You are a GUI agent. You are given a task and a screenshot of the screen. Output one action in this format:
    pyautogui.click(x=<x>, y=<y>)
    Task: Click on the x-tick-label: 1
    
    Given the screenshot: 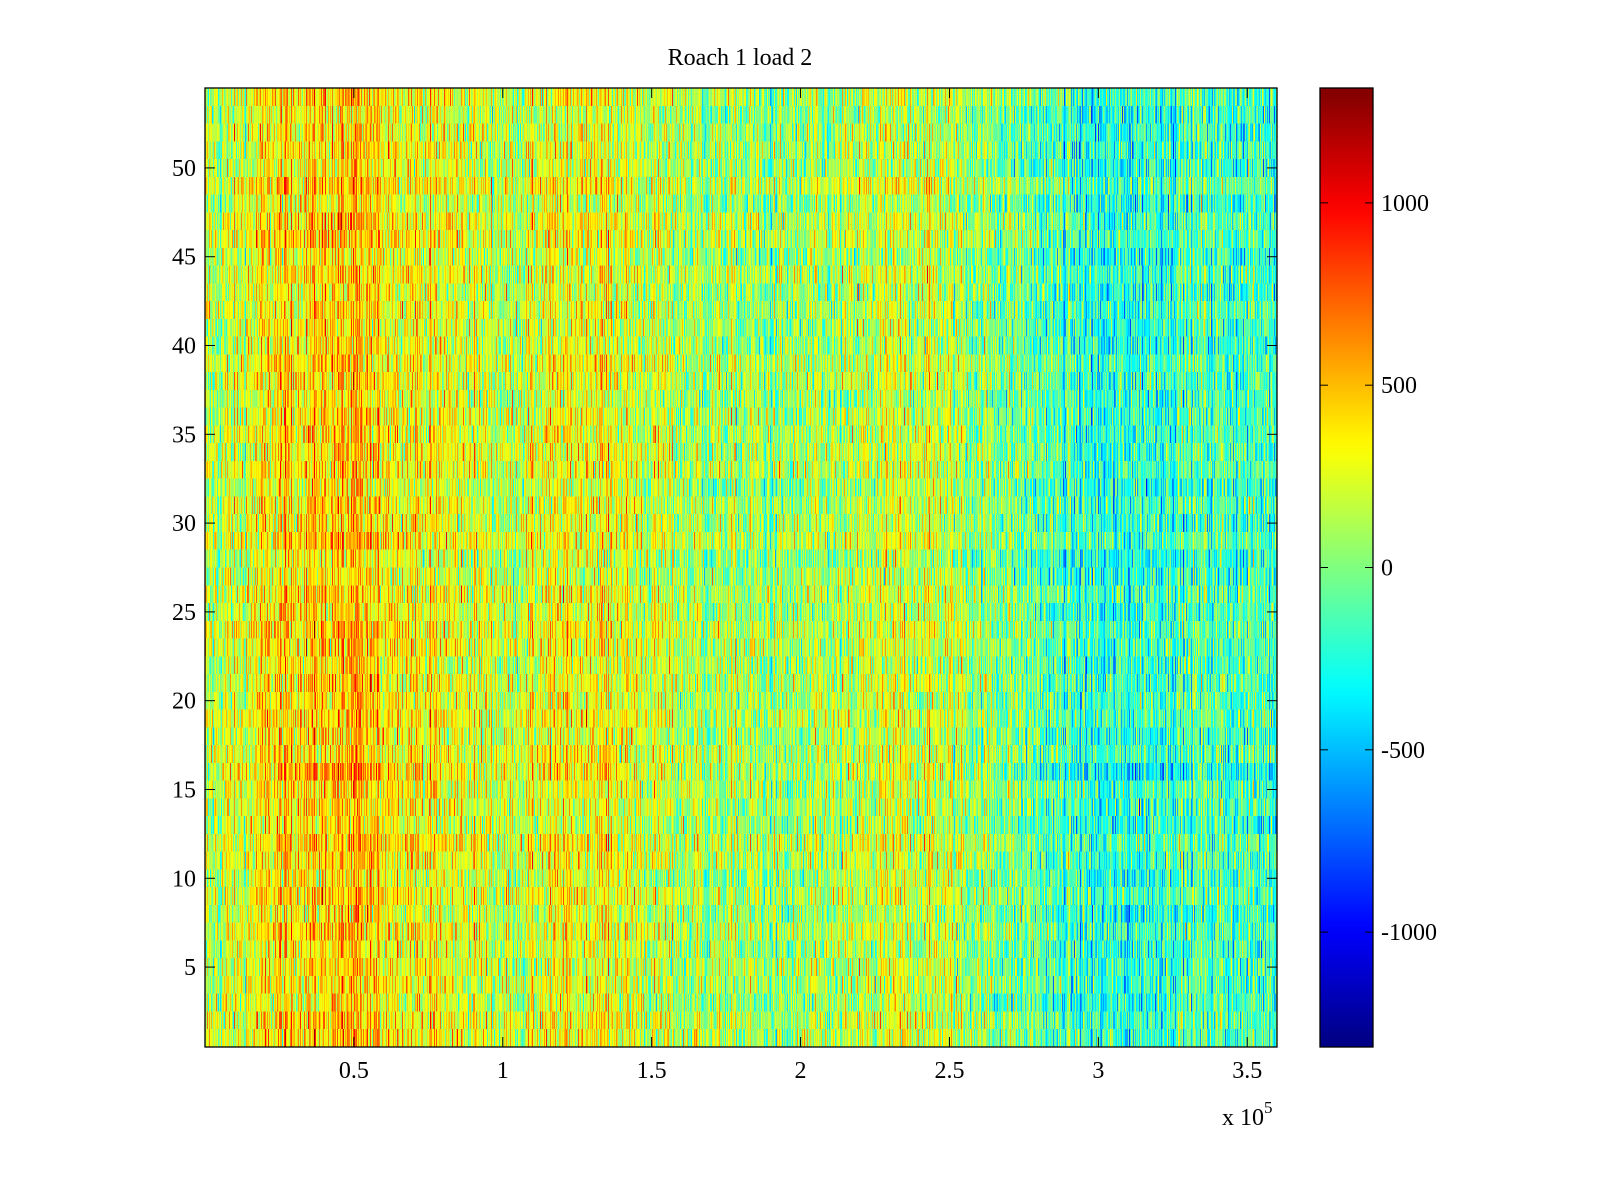 What is the action you would take?
    pyautogui.click(x=503, y=1071)
    